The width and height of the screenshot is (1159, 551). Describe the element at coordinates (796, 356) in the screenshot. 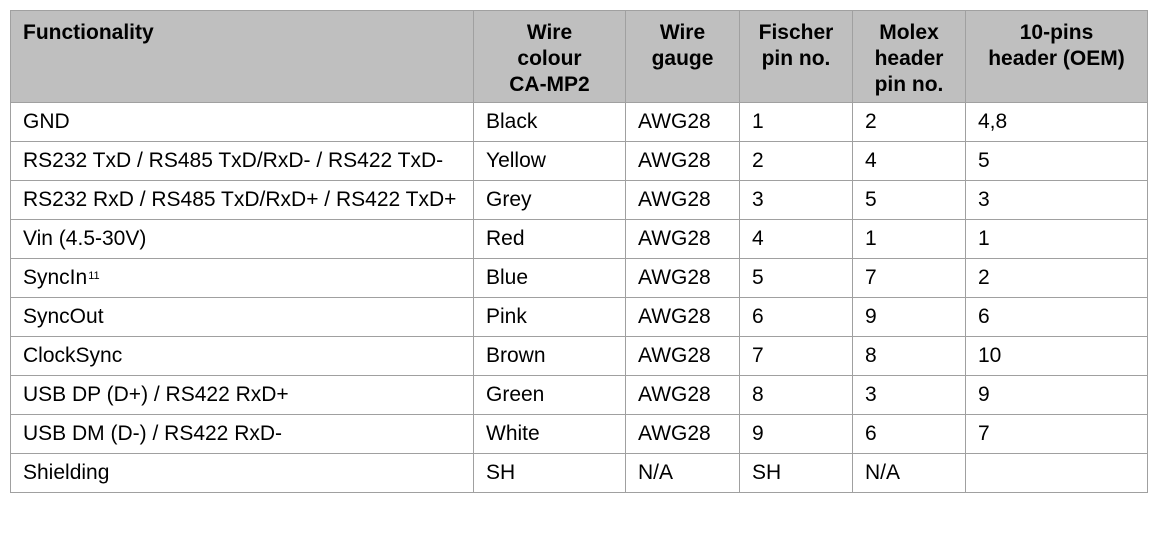

I see `cell-fischer-pin: 7` at that location.